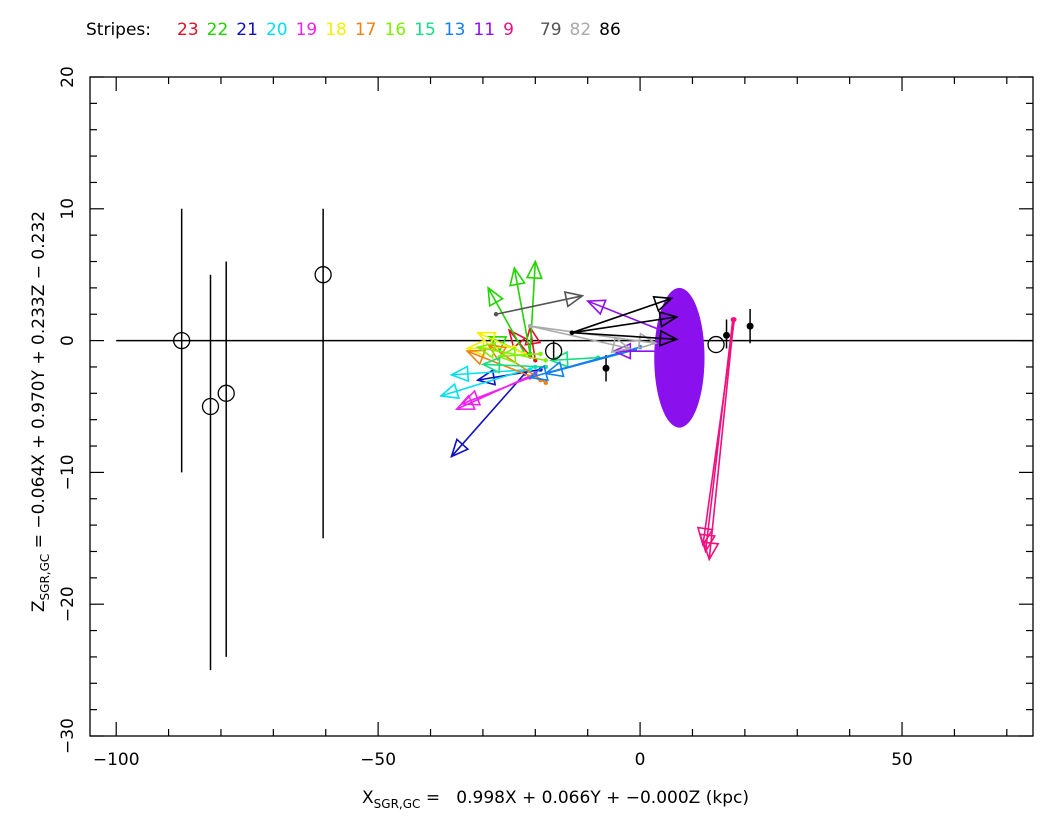 The height and width of the screenshot is (820, 1057). Describe the element at coordinates (454, 30) in the screenshot. I see `legend-stripe-13: 13` at that location.